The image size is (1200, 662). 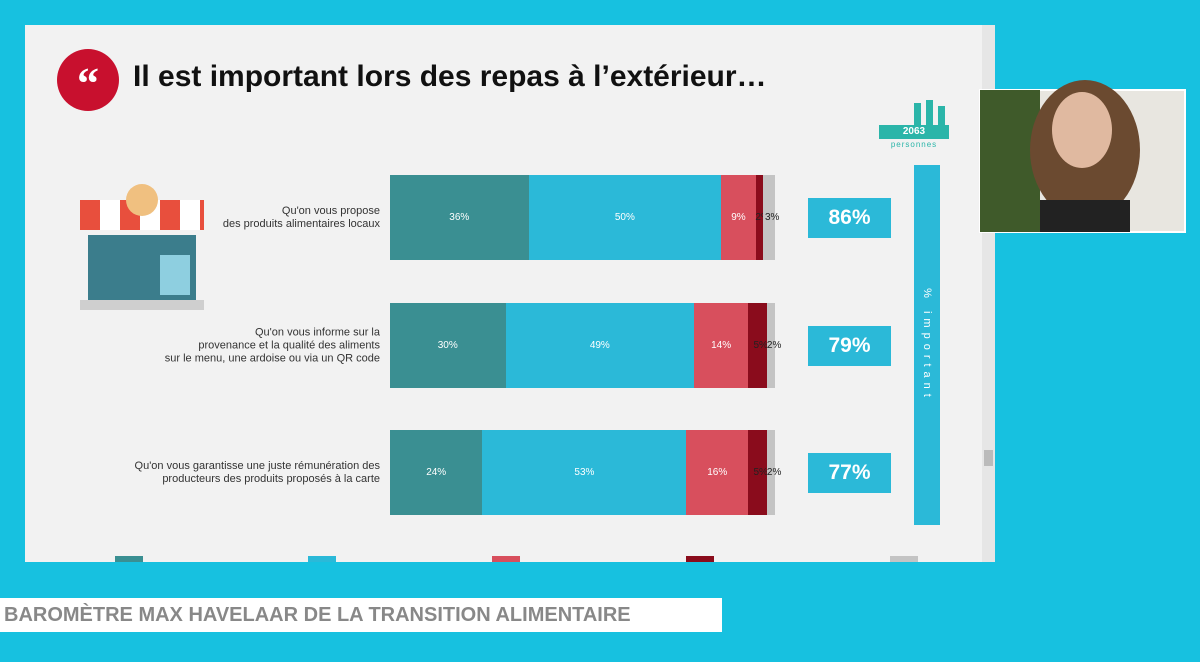 I want to click on value-label: 53%, so click(x=584, y=472).